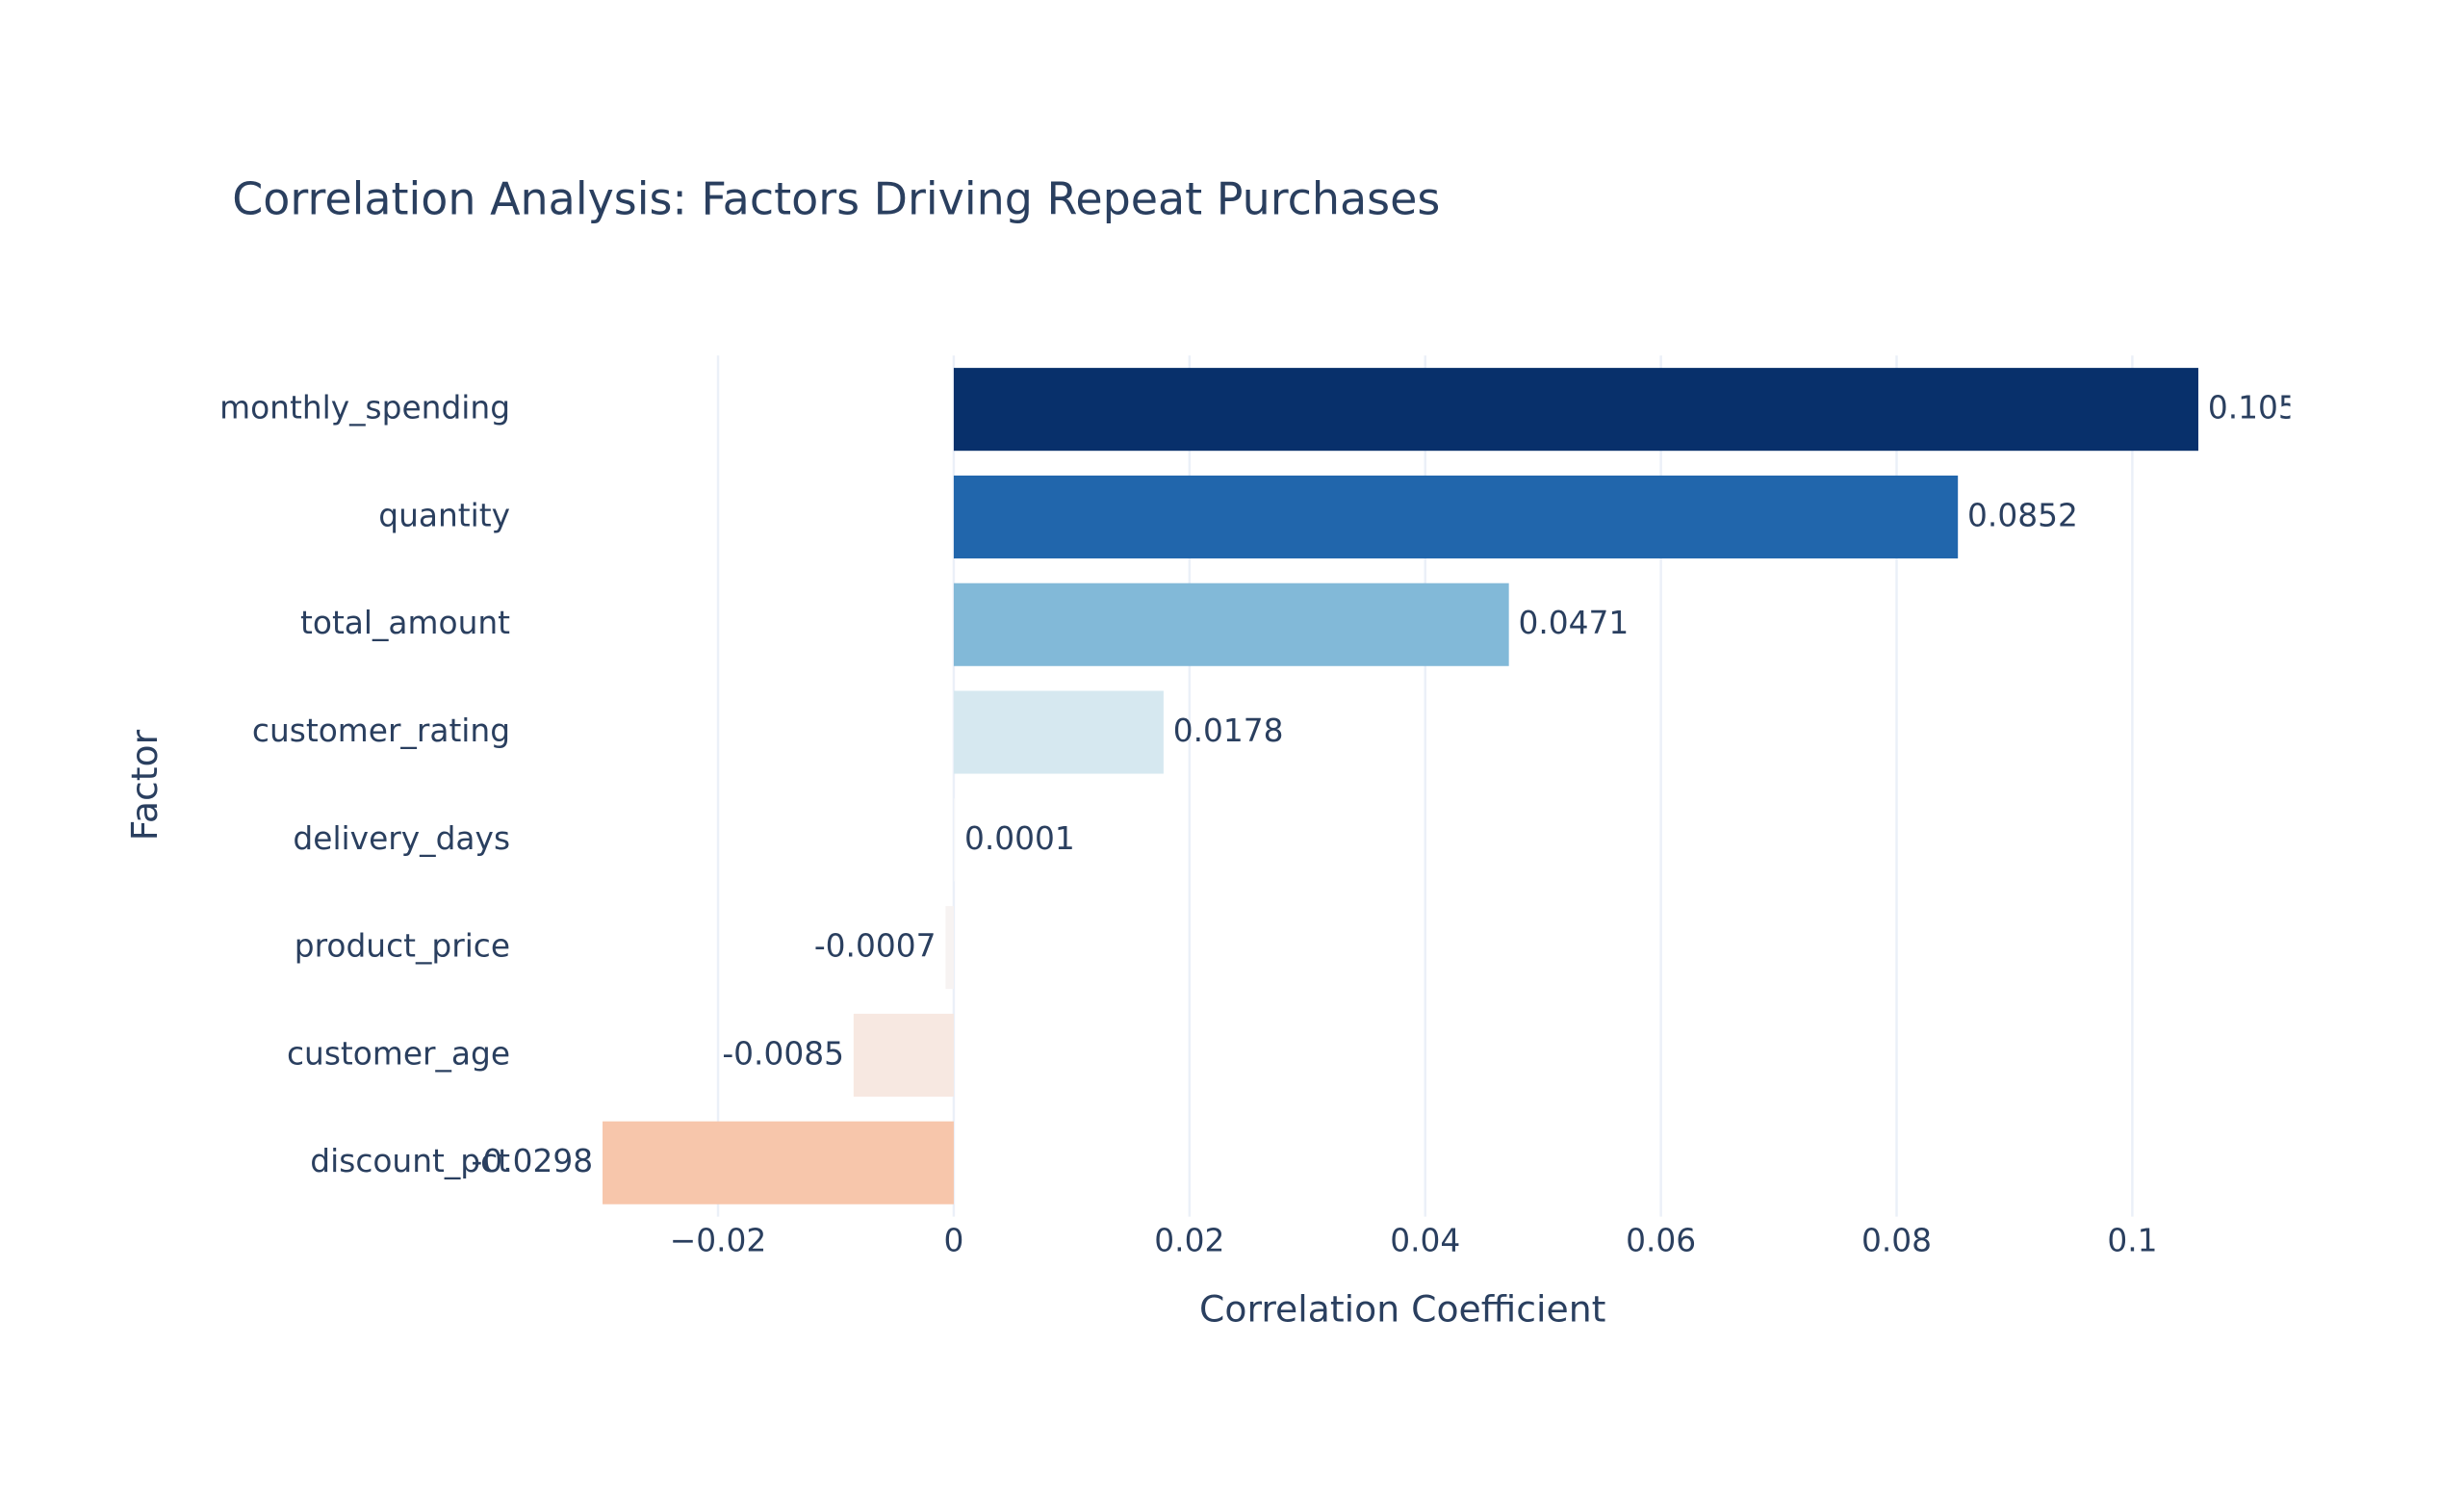  What do you see at coordinates (1189, 1240) in the screenshot?
I see `x-tick-label: 0.02` at bounding box center [1189, 1240].